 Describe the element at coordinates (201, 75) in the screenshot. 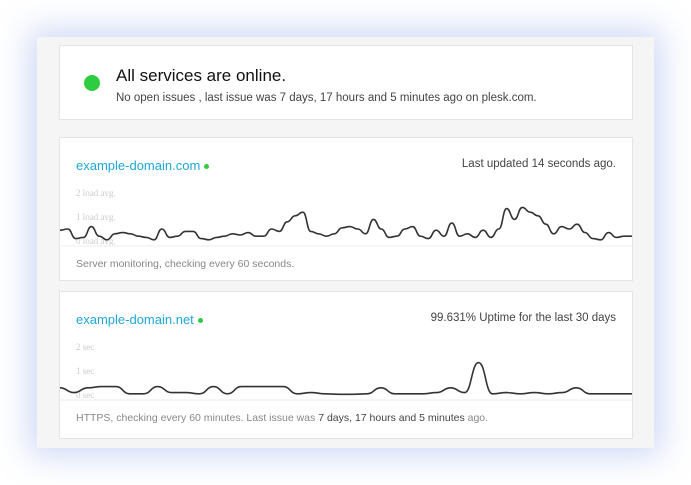

I see `status-title: All services are online.` at that location.